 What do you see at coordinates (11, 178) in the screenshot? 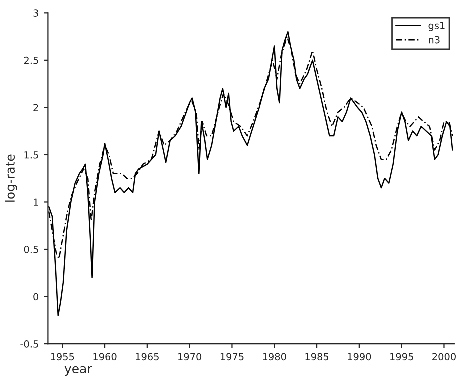
I see `y-axis-title: log-rate` at bounding box center [11, 178].